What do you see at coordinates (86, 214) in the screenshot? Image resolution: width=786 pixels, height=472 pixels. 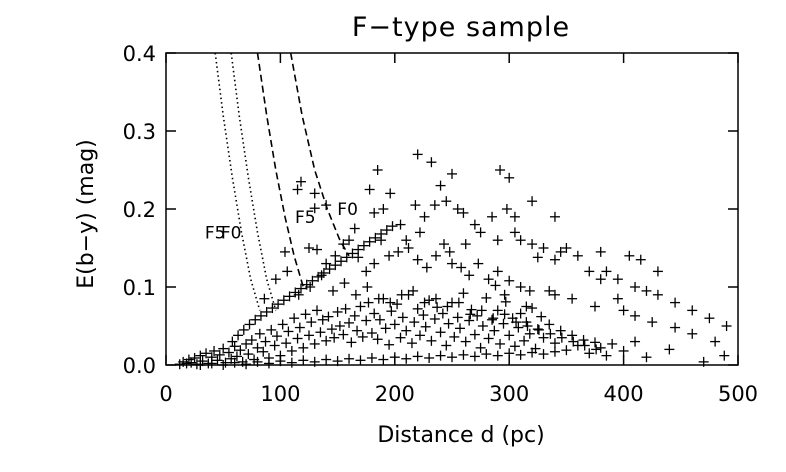 I see `y-axis-title: E(b−y) (mag)` at bounding box center [86, 214].